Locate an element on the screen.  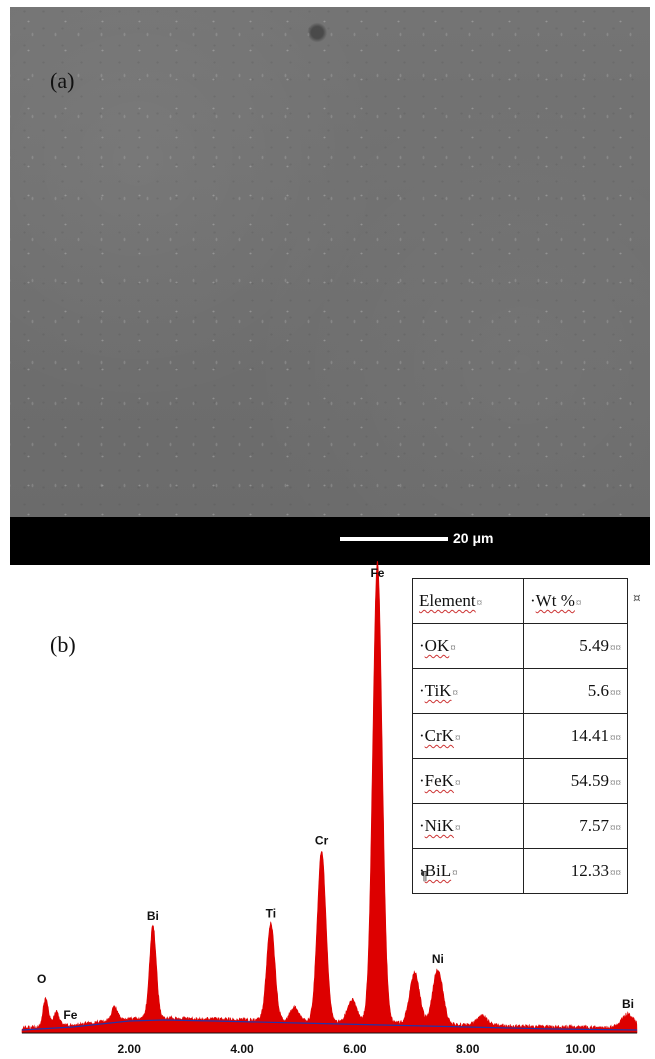
element-name: NiK is located at coordinates (439, 825).